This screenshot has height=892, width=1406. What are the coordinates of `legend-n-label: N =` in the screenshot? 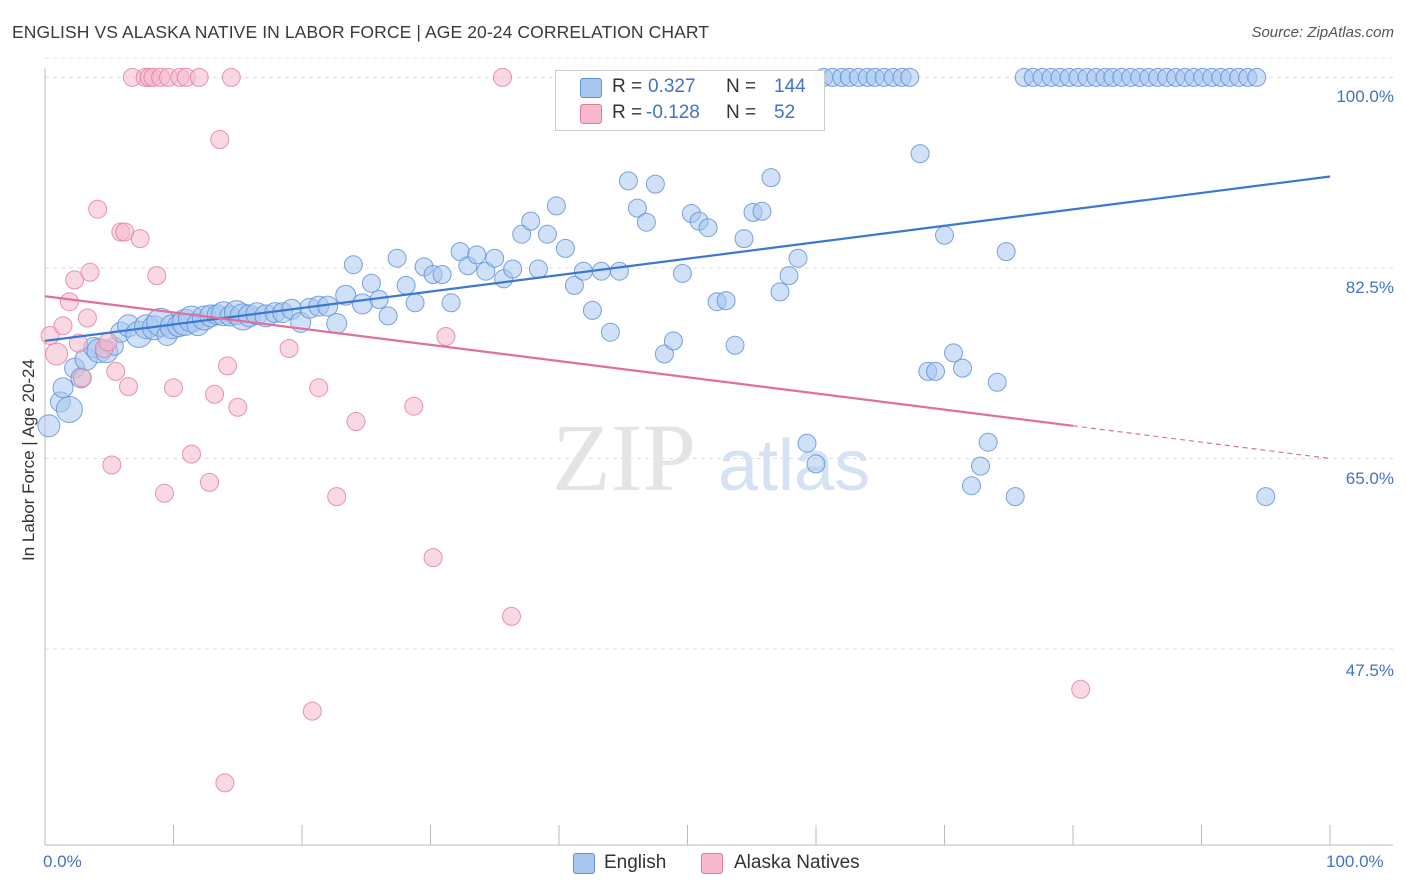 It's located at (741, 112).